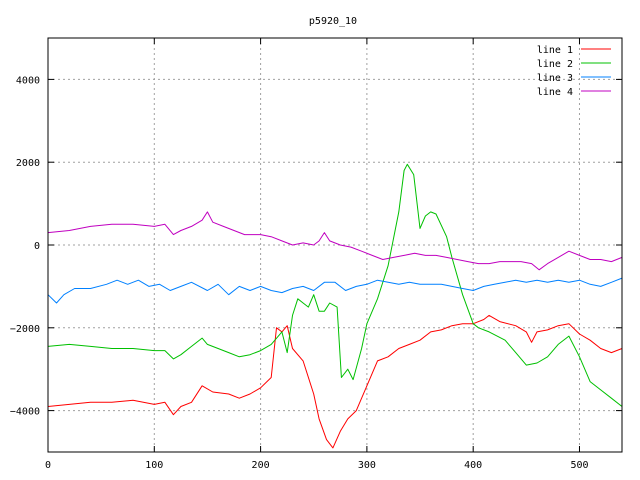 Image resolution: width=640 pixels, height=480 pixels. What do you see at coordinates (28, 80) in the screenshot?
I see `y-tick-label: 4000` at bounding box center [28, 80].